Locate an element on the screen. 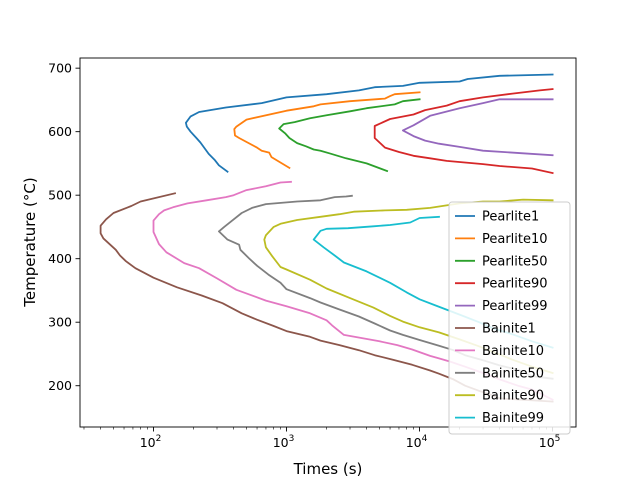  legend-box is located at coordinates (509, 318).